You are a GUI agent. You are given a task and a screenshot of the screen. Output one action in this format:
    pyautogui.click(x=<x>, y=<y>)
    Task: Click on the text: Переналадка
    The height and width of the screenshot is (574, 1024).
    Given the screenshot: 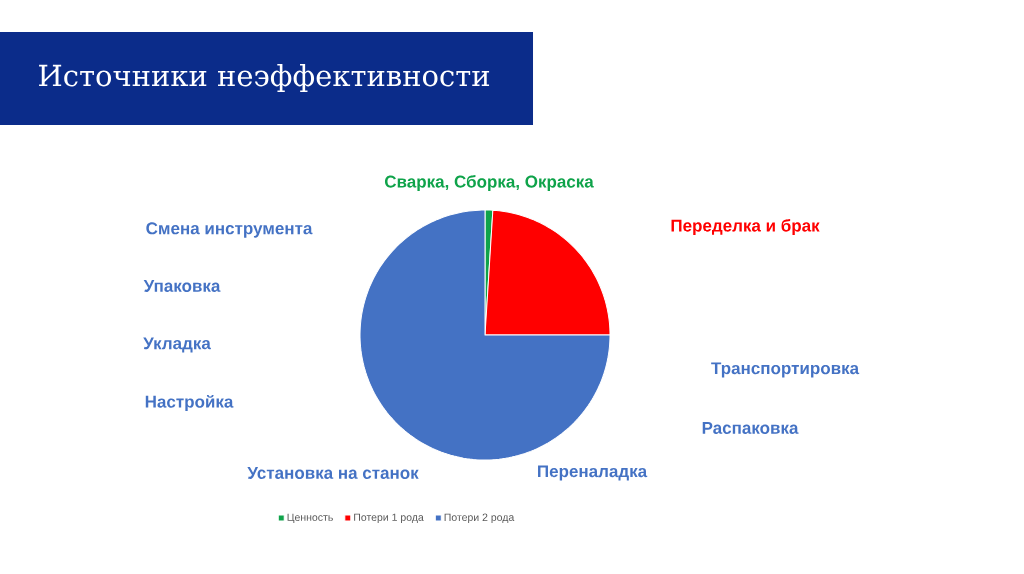 What is the action you would take?
    pyautogui.click(x=593, y=473)
    